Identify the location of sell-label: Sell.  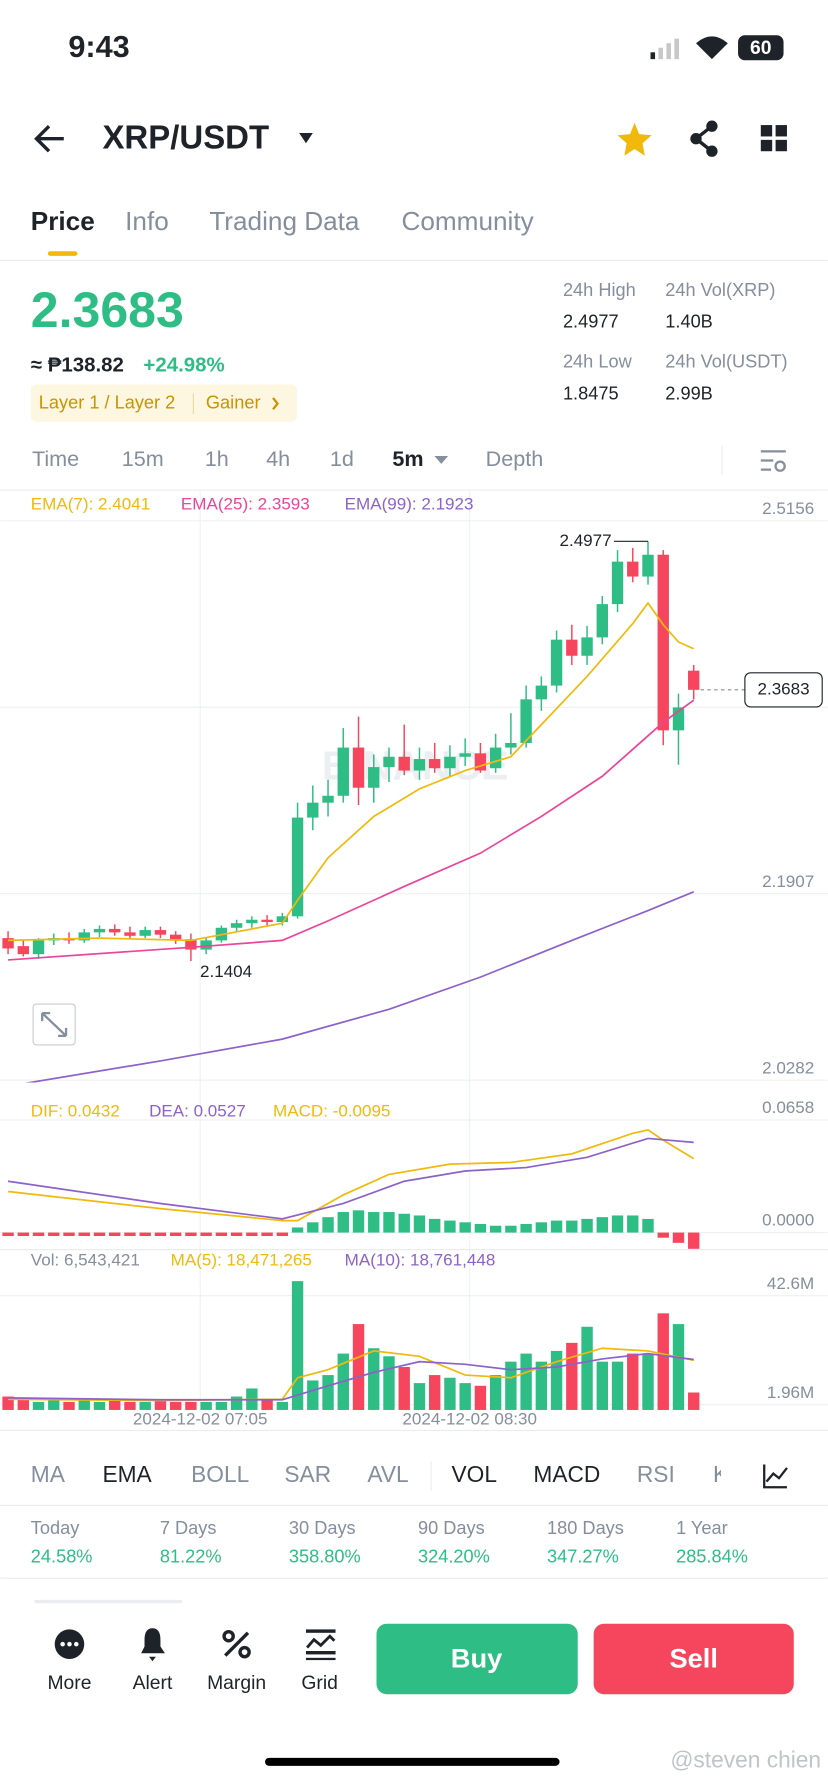
(693, 1657).